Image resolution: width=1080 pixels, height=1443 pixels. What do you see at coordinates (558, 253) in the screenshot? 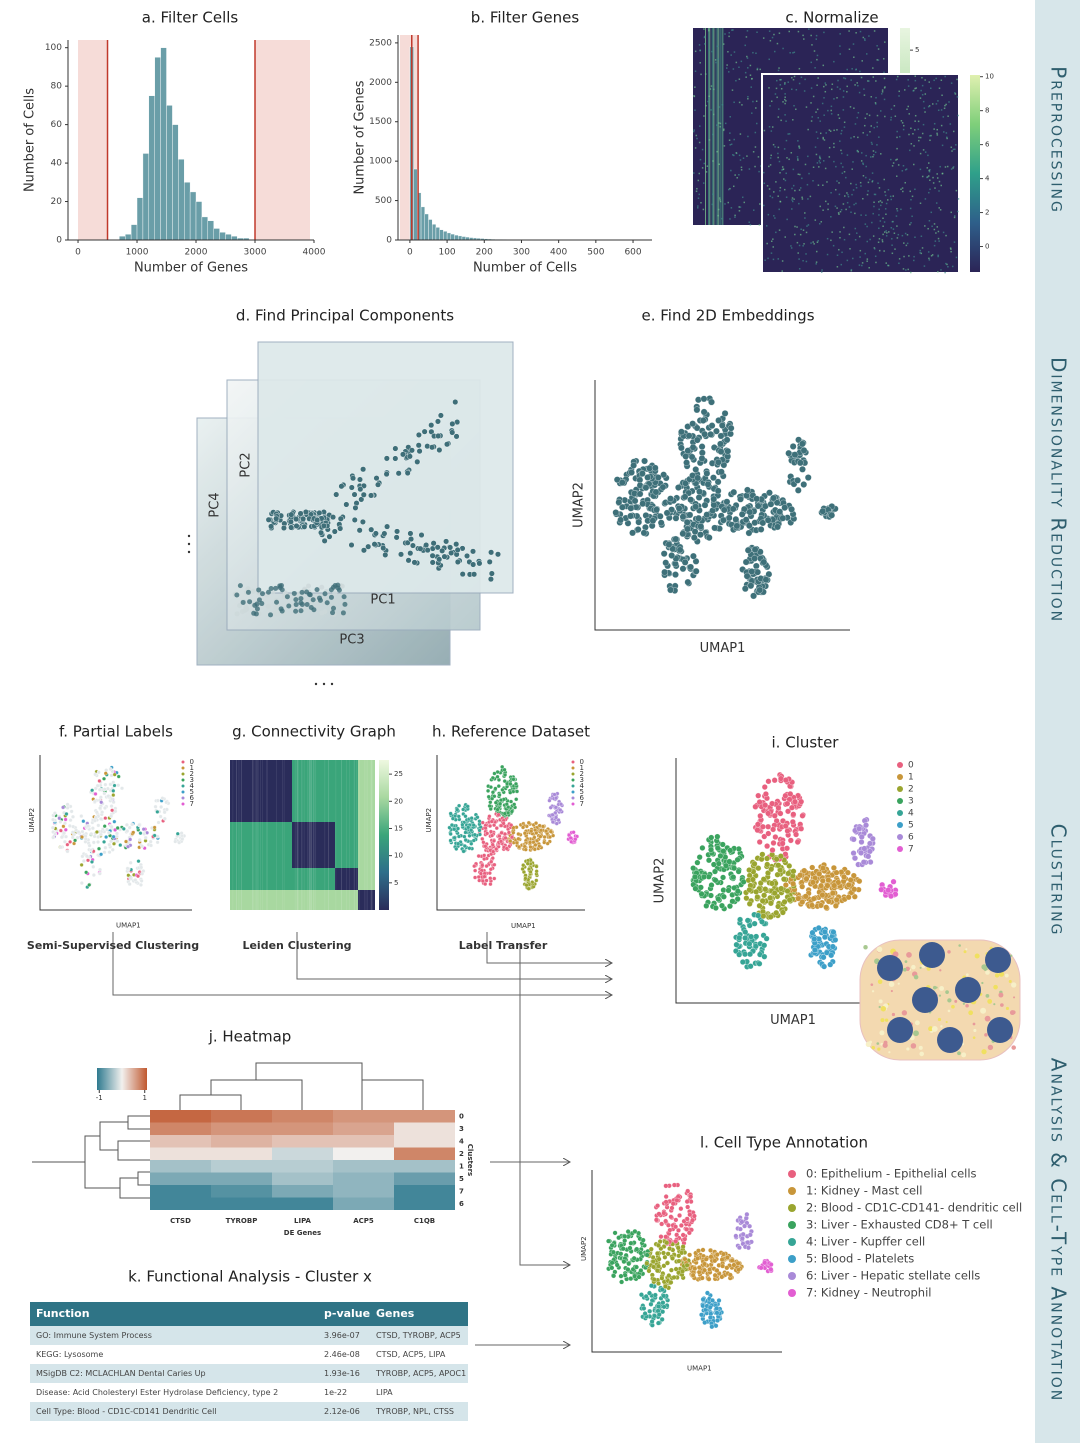
I see `label: 400` at bounding box center [558, 253].